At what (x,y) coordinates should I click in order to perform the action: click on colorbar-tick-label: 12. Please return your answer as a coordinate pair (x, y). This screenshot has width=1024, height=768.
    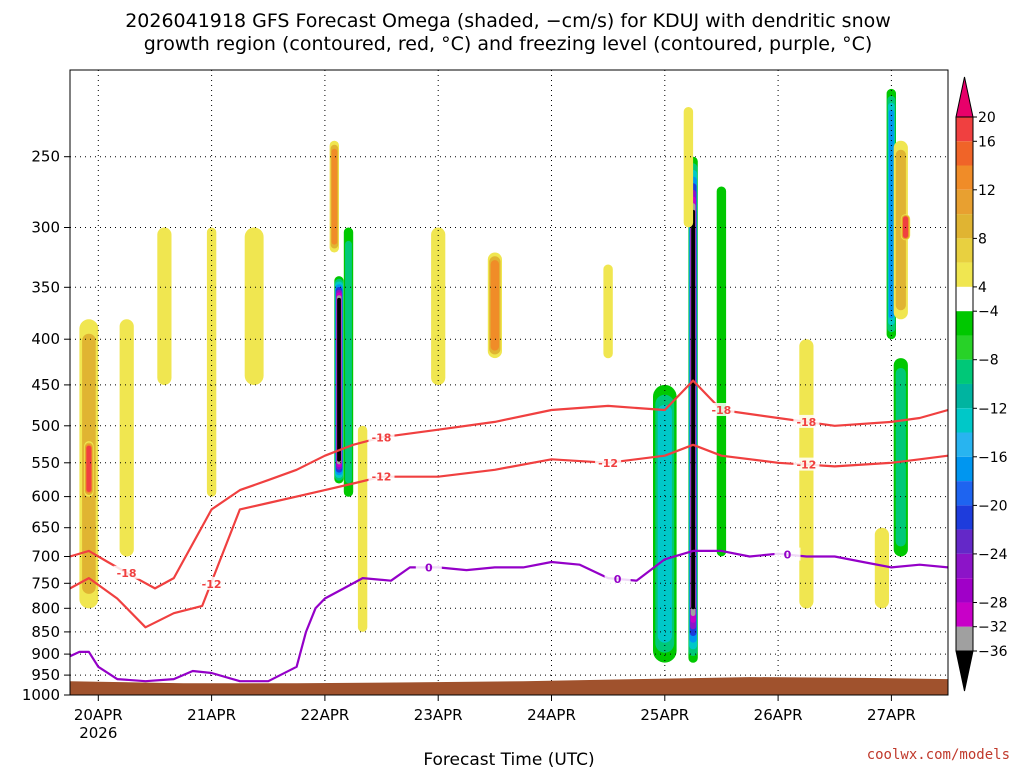
    Looking at the image, I should click on (987, 191).